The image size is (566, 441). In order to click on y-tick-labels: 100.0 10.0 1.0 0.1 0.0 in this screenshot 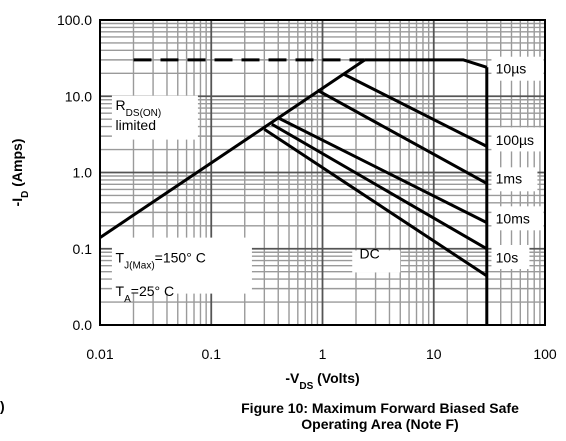, I will do `click(74, 172)`.